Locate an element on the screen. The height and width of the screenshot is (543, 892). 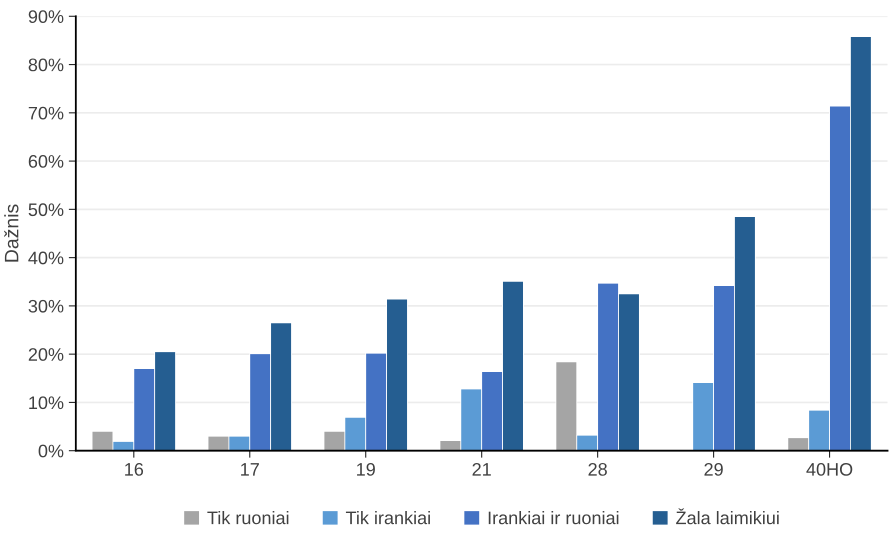
y-tick-label: 70% is located at coordinates (46, 113).